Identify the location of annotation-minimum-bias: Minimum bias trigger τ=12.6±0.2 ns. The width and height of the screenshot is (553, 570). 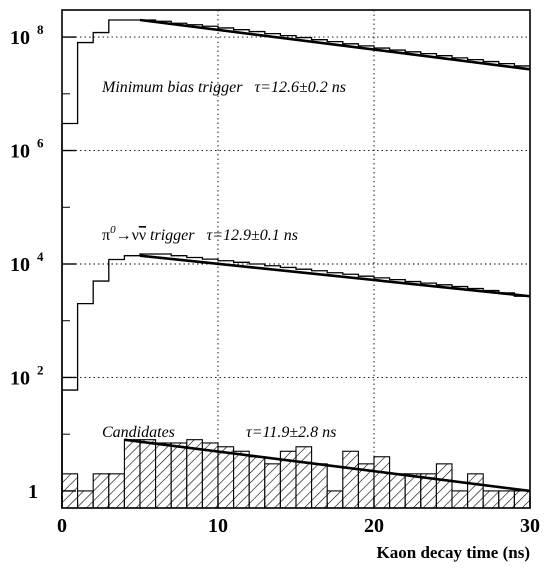
(223, 87).